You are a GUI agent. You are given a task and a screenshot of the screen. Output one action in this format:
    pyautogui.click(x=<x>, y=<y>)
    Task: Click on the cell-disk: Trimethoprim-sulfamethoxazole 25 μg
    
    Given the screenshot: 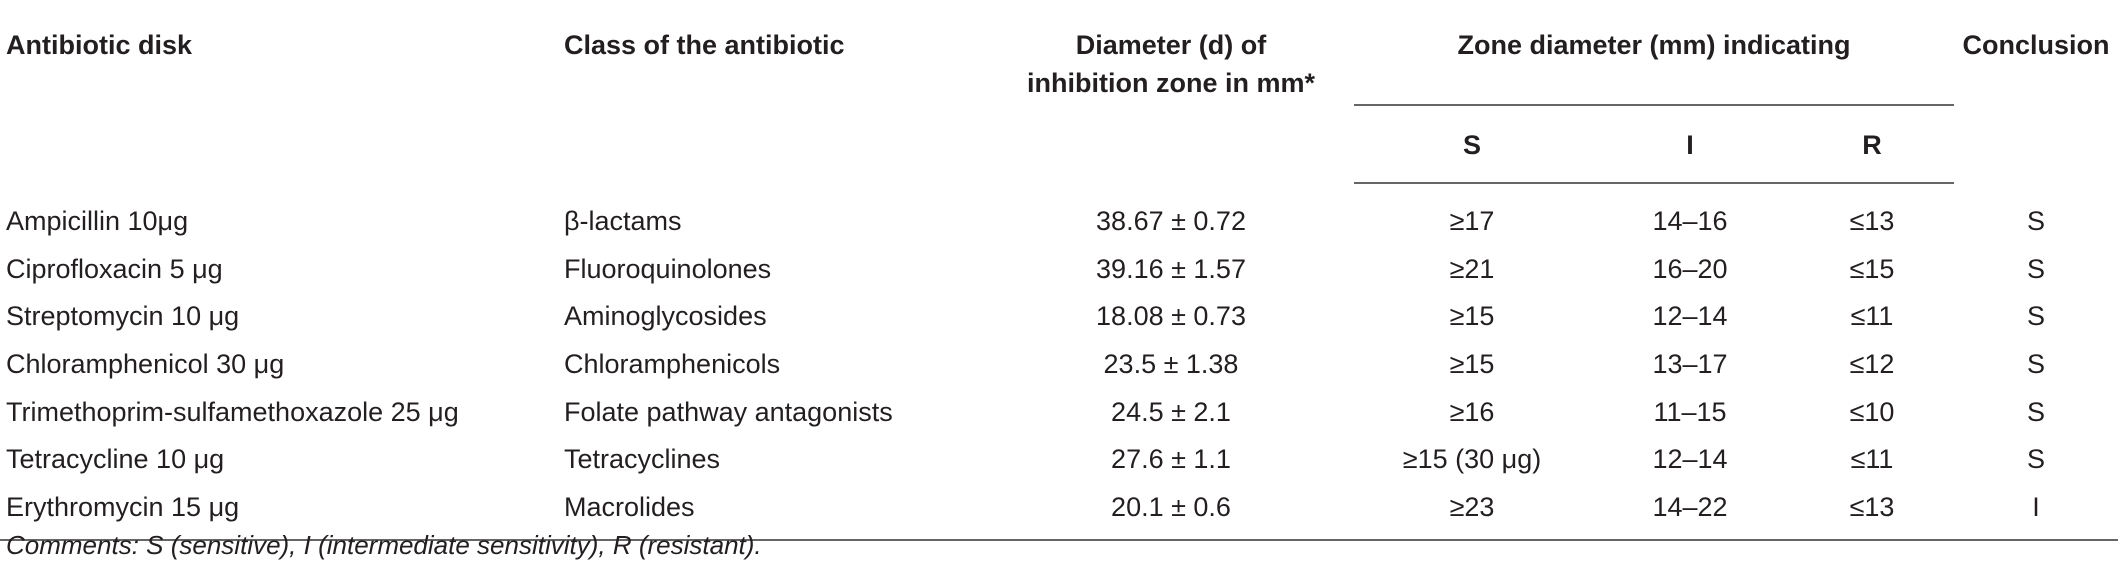 What is the action you would take?
    pyautogui.click(x=232, y=411)
    